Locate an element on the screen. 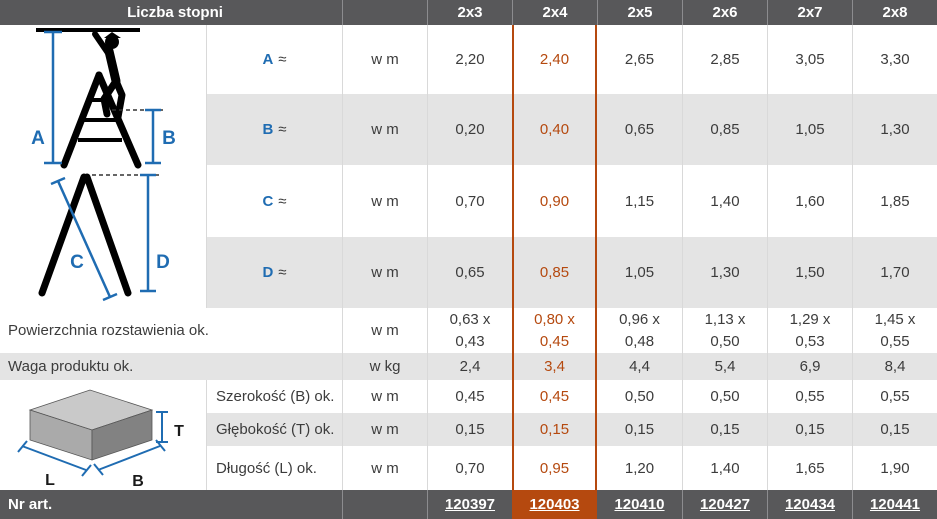  value-cell: 0,63 x 0,43 is located at coordinates (469, 330).